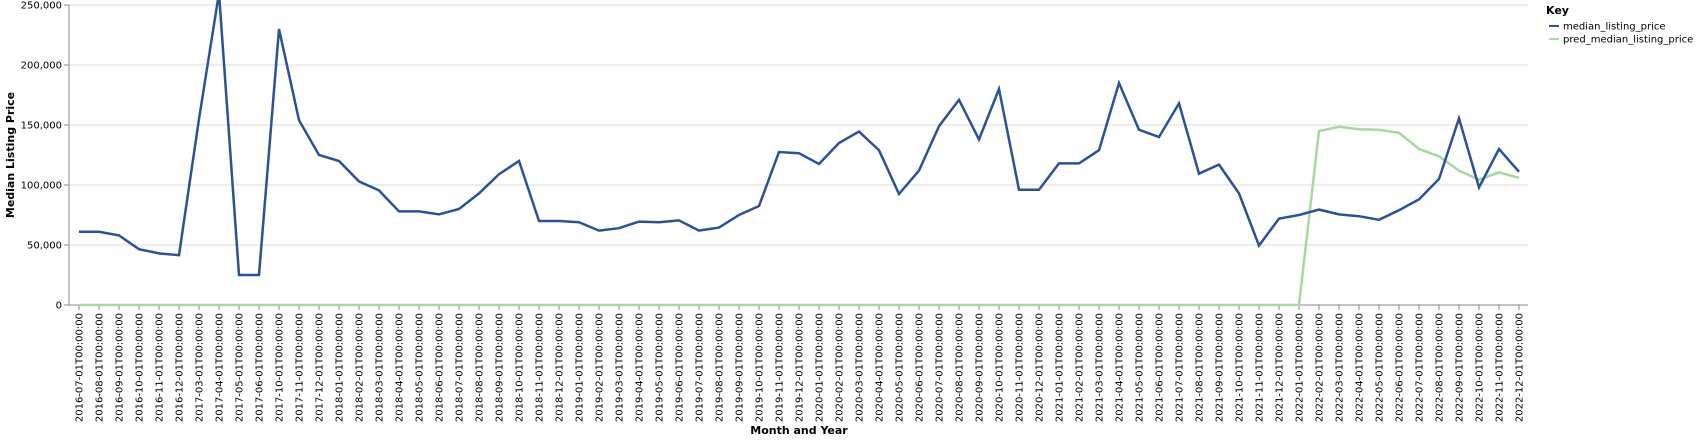 The height and width of the screenshot is (442, 1699). I want to click on x-tick-label: 2018-09-01T00:00:00, so click(500, 367).